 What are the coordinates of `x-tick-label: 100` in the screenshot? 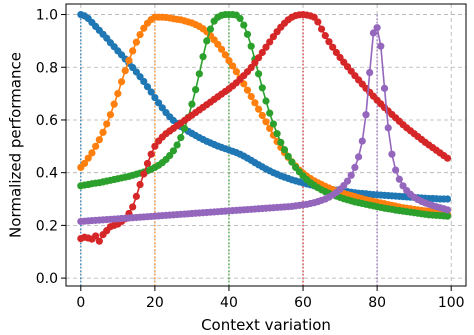 It's located at (451, 303).